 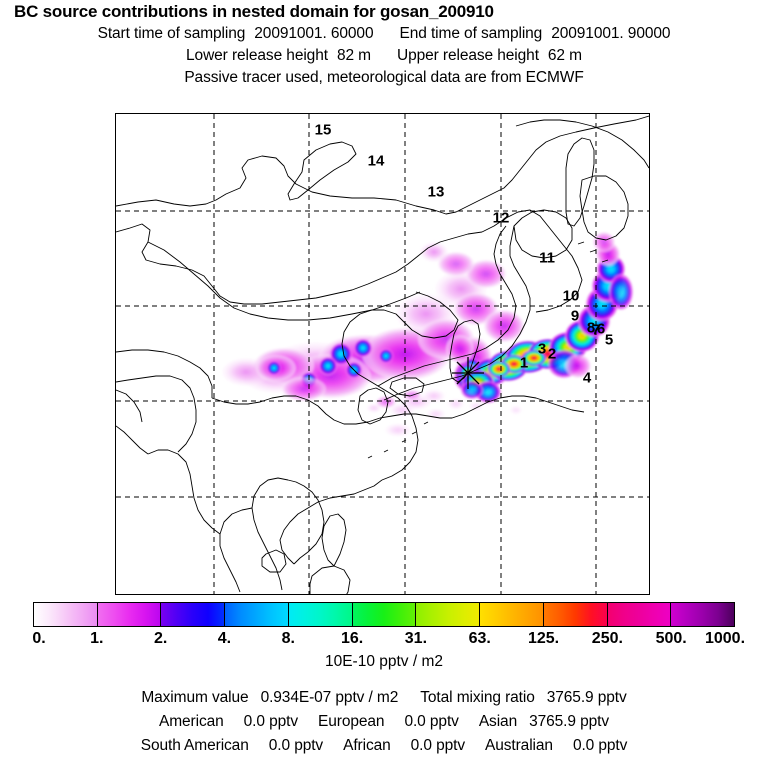 I want to click on colorbar-tick-1: 1., so click(x=97, y=638).